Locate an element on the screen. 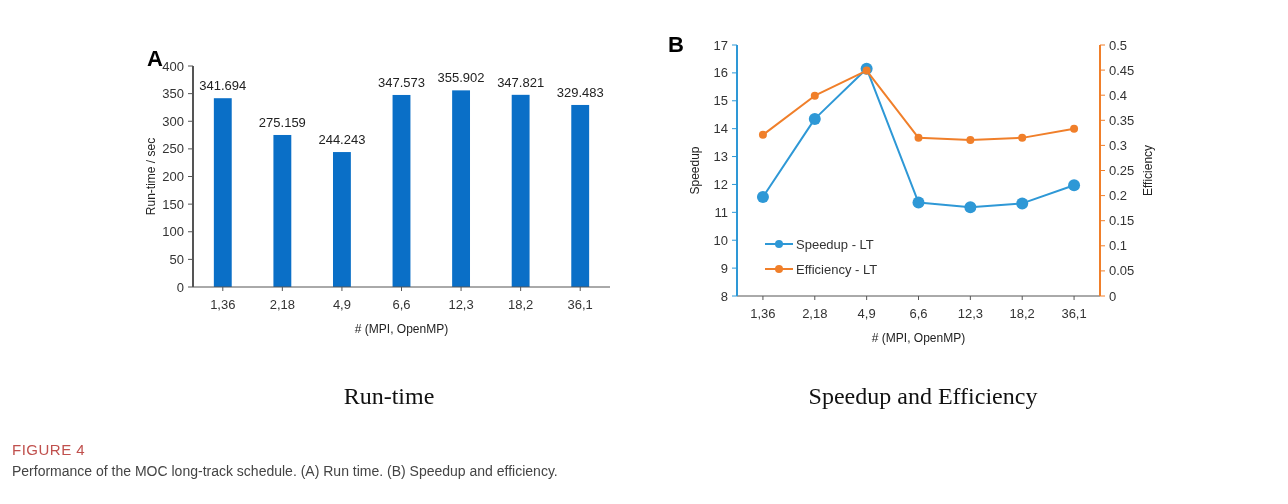 The image size is (1288, 504). y-tick-label: 11 is located at coordinates (721, 212).